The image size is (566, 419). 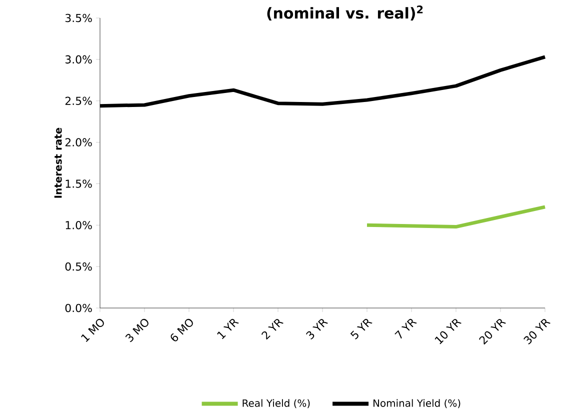 What do you see at coordinates (228, 329) in the screenshot?
I see `x-tick-label: 1 YR` at bounding box center [228, 329].